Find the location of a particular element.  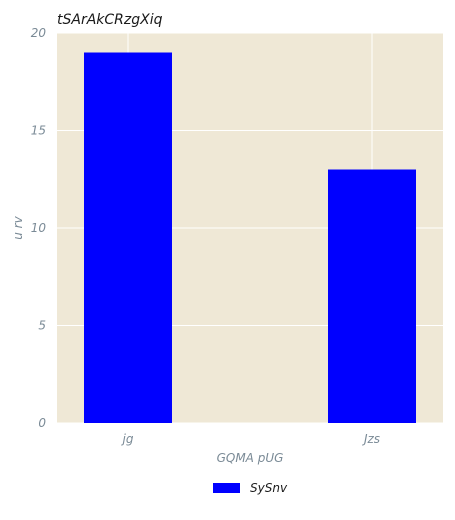

legend: SySnv is located at coordinates (250, 488).